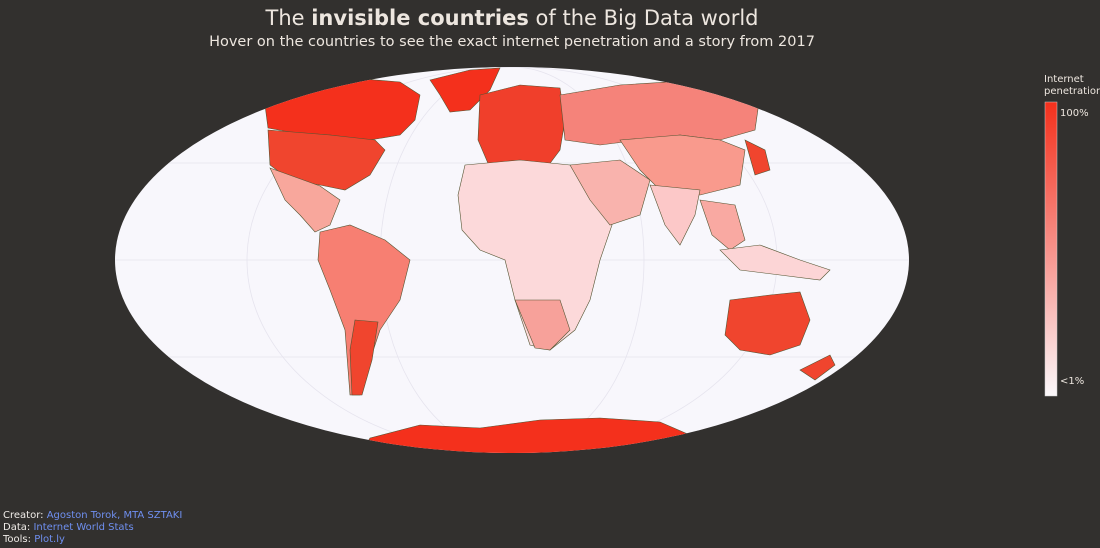  I want to click on credit-link: Agoston Torok, MTA SZTAKI, so click(114, 515).